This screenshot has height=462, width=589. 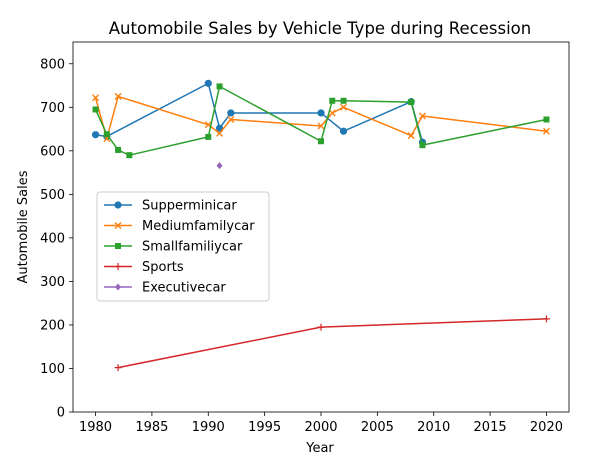 I want to click on x-tick-label: 2000, so click(x=320, y=427).